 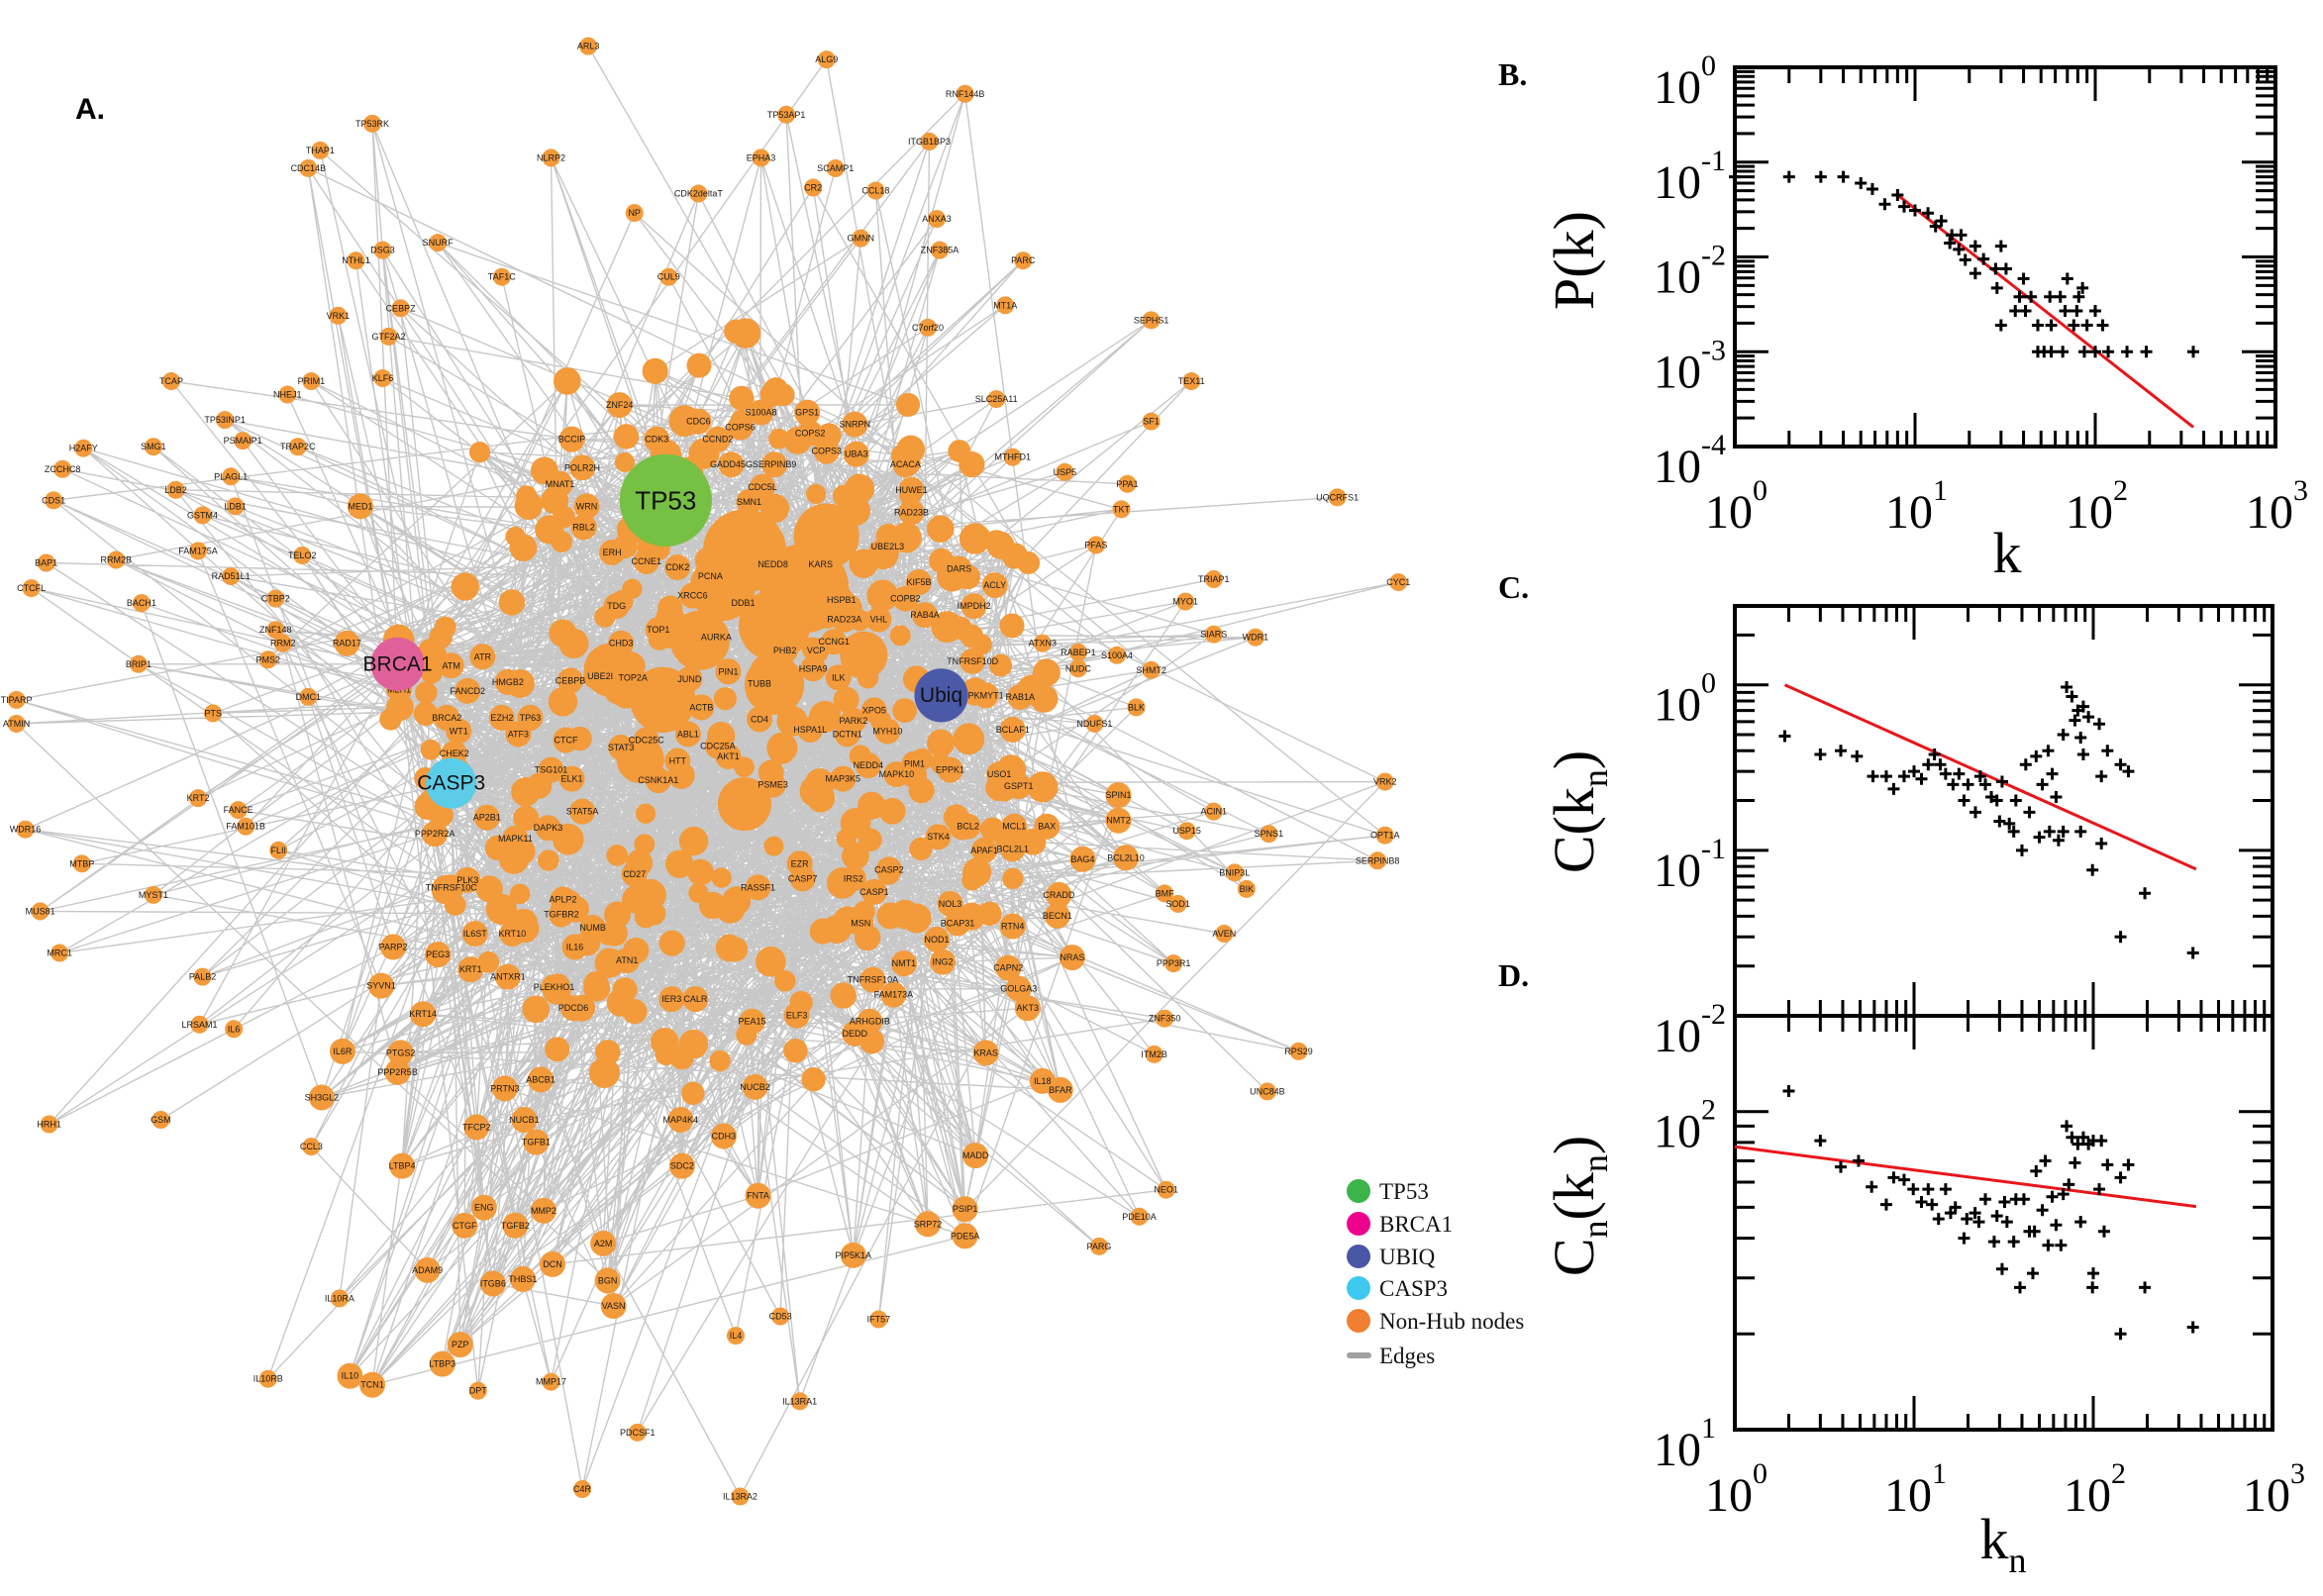 I want to click on node-label: MAPK10, so click(x=897, y=774).